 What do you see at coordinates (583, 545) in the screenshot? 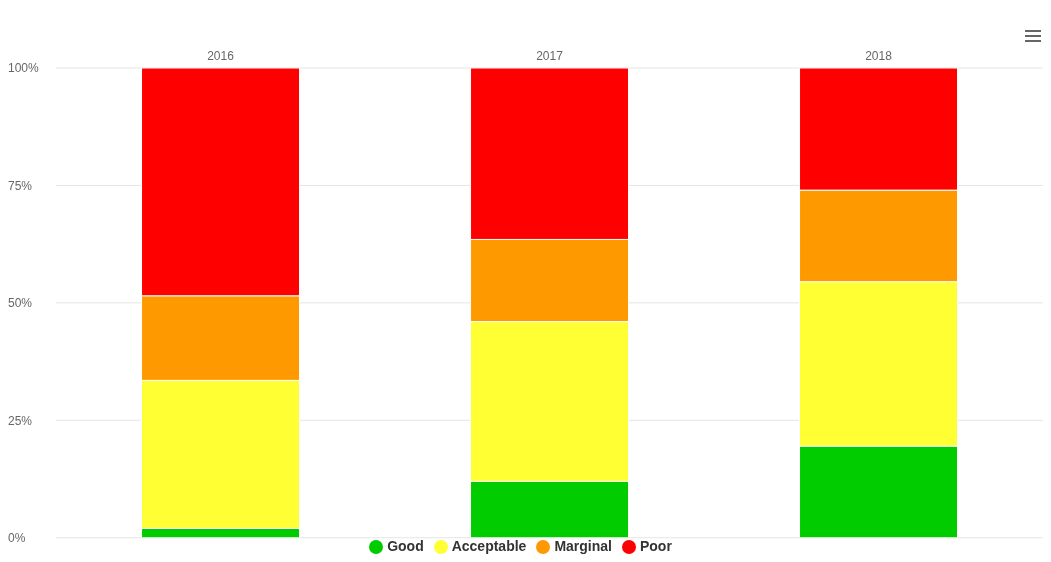
I see `legend-label: Marginal` at bounding box center [583, 545].